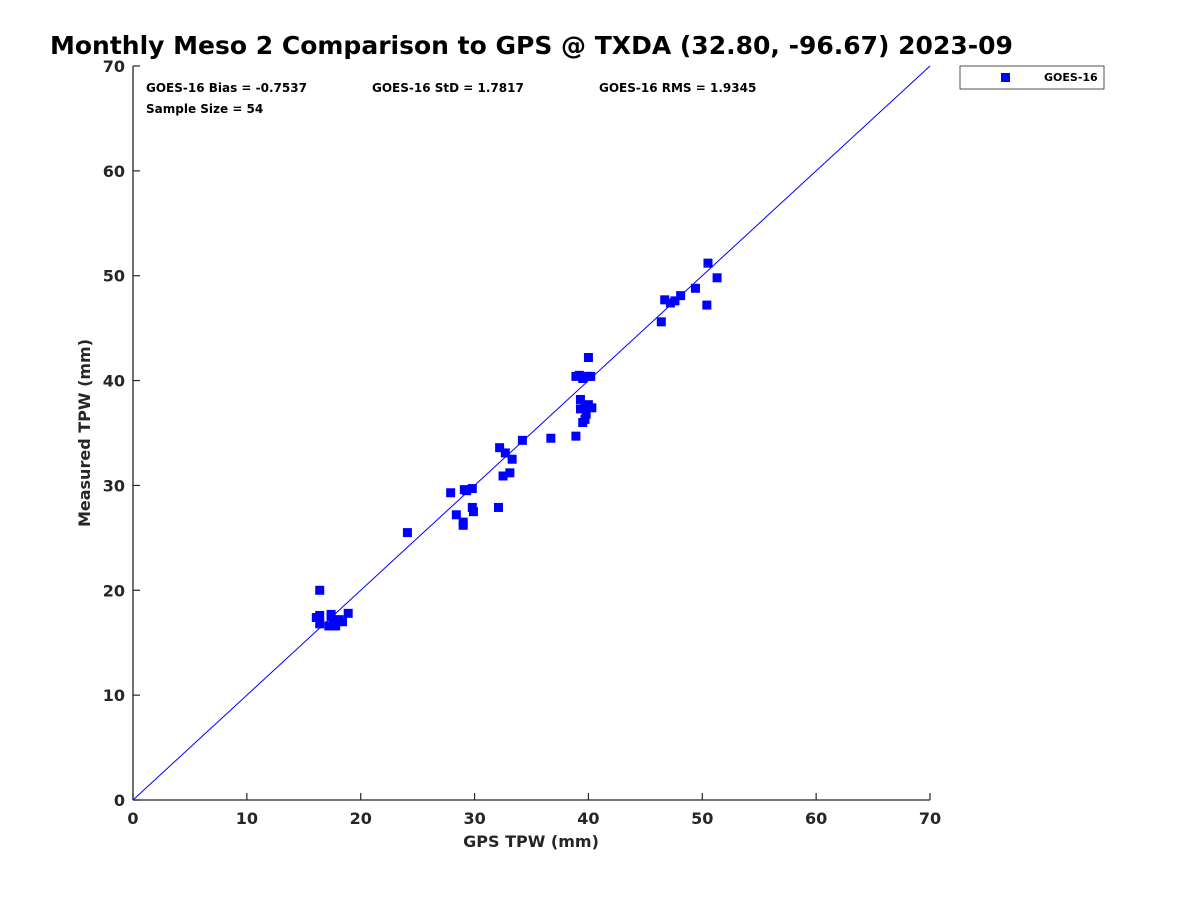 The width and height of the screenshot is (1200, 900). Describe the element at coordinates (361, 818) in the screenshot. I see `x-tick-label: 20` at that location.